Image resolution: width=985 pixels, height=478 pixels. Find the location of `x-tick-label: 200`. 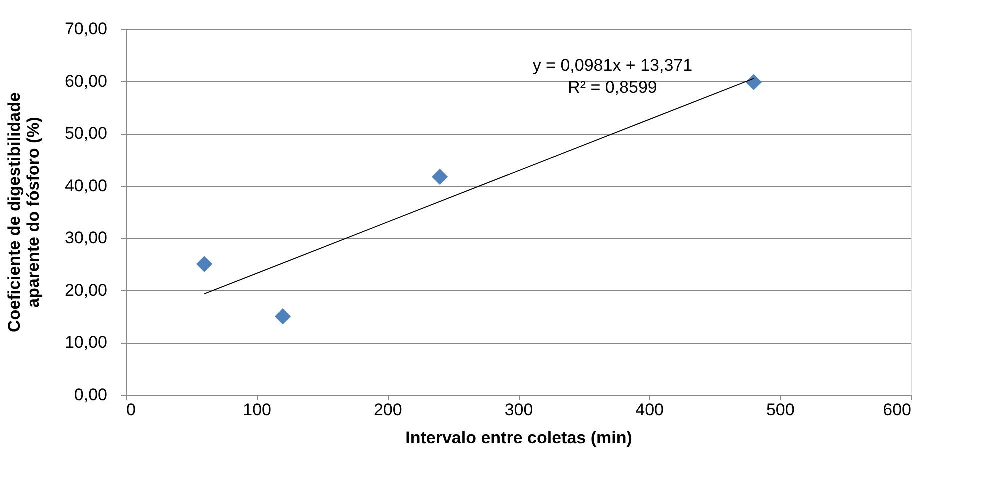

x-tick-label: 200 is located at coordinates (388, 410).